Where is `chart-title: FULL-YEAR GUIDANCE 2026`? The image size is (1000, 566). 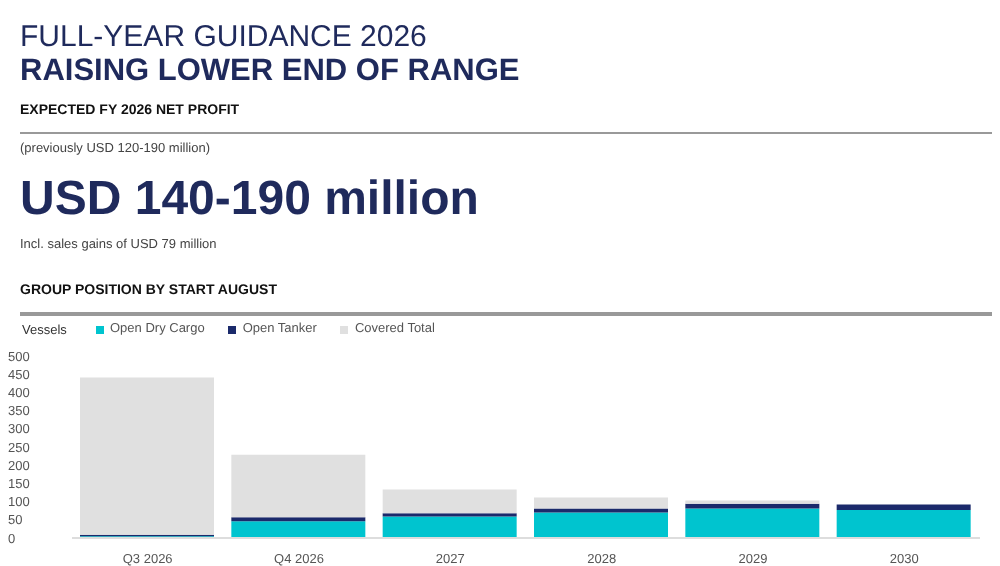 chart-title: FULL-YEAR GUIDANCE 2026 is located at coordinates (223, 37).